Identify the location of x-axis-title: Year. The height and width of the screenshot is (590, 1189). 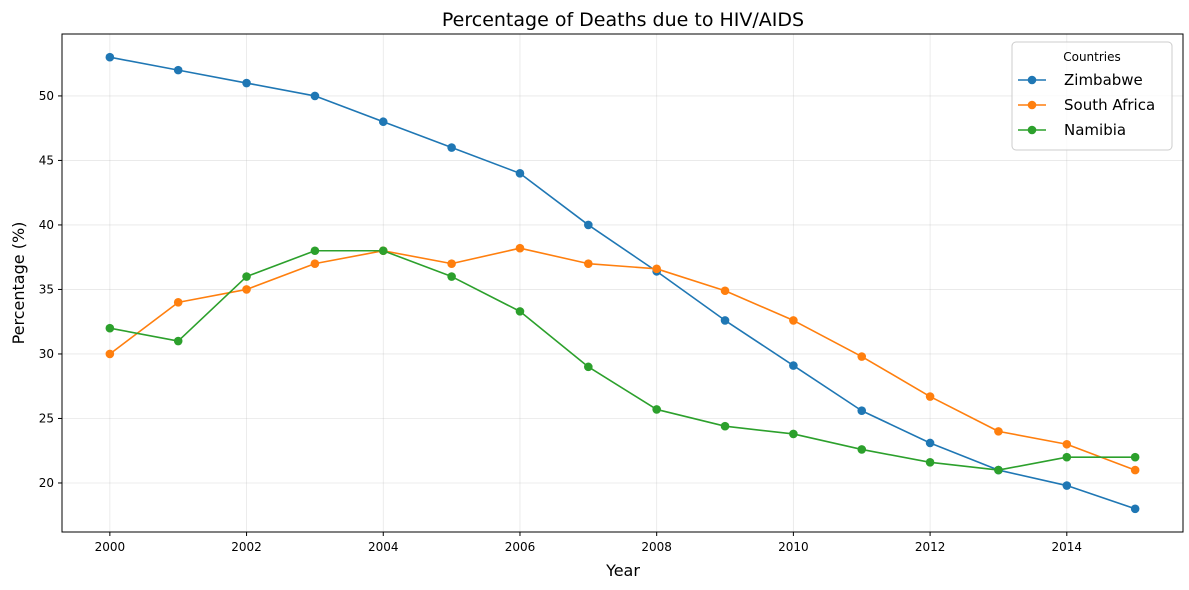
(622, 570).